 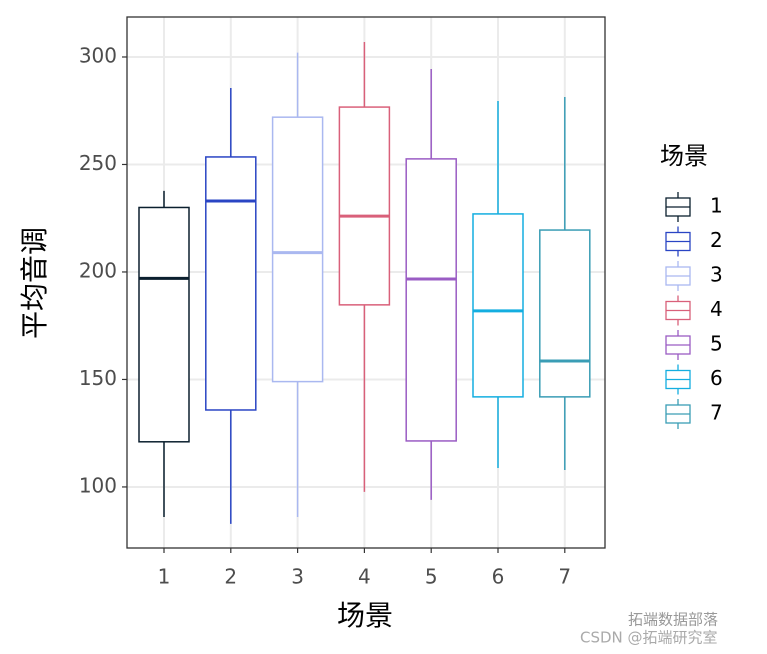 I want to click on x-tick-label: 4, so click(x=364, y=577).